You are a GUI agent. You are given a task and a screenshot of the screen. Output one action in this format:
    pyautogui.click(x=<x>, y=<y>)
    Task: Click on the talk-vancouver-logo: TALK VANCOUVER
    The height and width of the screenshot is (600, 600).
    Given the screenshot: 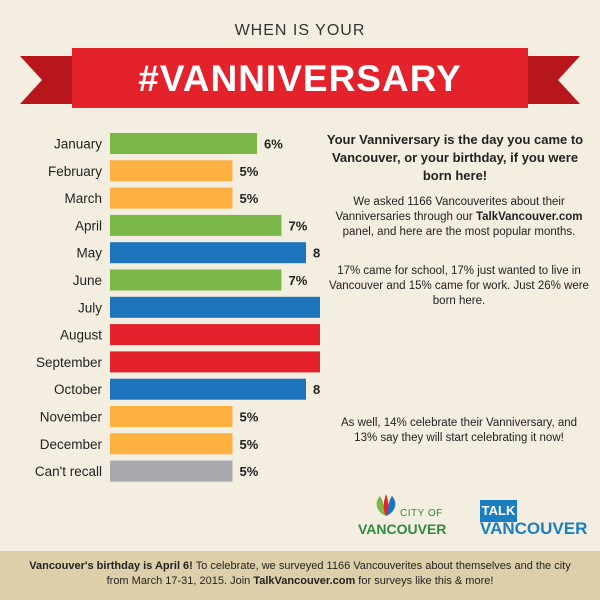 What is the action you would take?
    pyautogui.click(x=535, y=520)
    